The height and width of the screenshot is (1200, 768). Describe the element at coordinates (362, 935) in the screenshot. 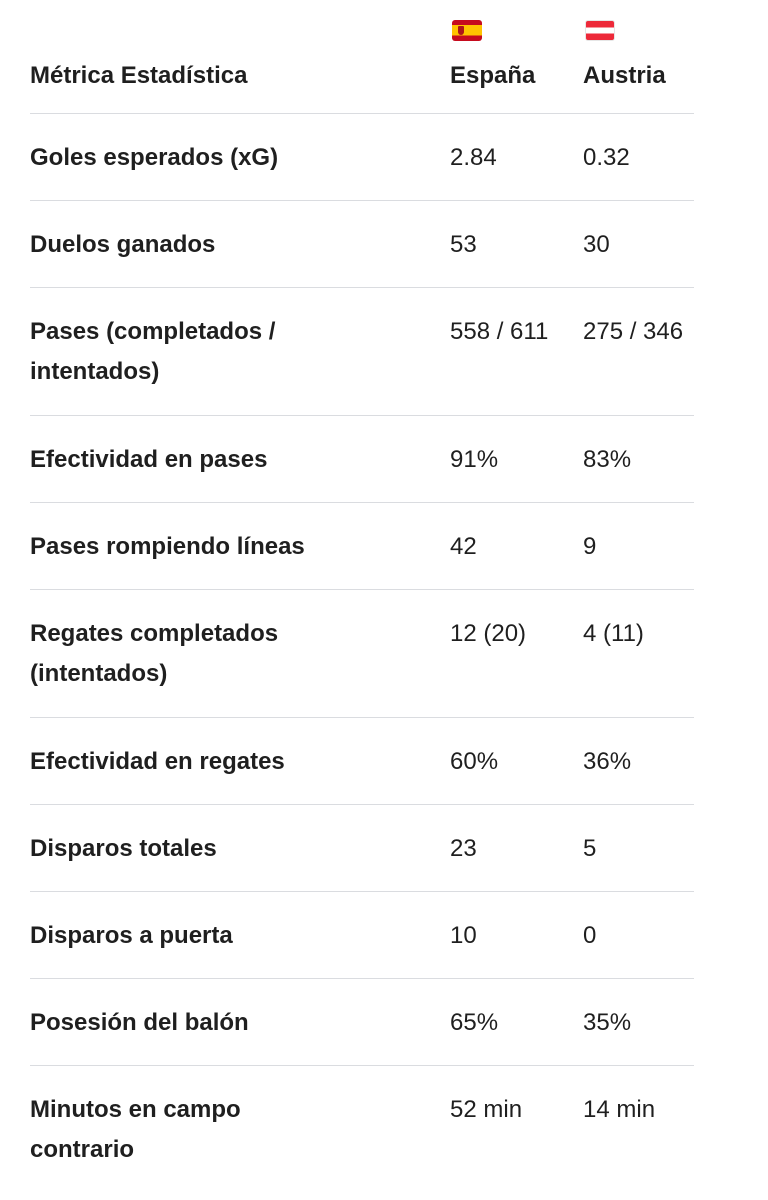

I see `table-row: Disparos a puerta 10 0` at that location.